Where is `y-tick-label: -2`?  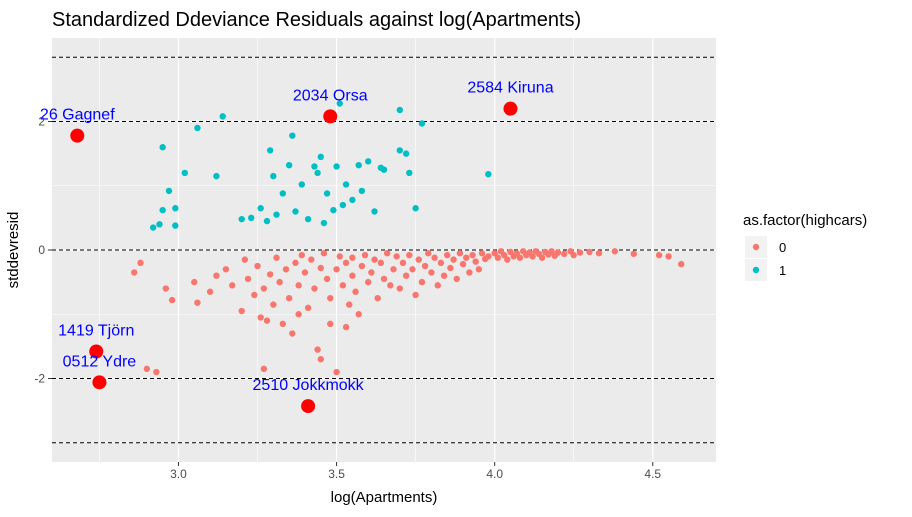
y-tick-label: -2 is located at coordinates (39, 378).